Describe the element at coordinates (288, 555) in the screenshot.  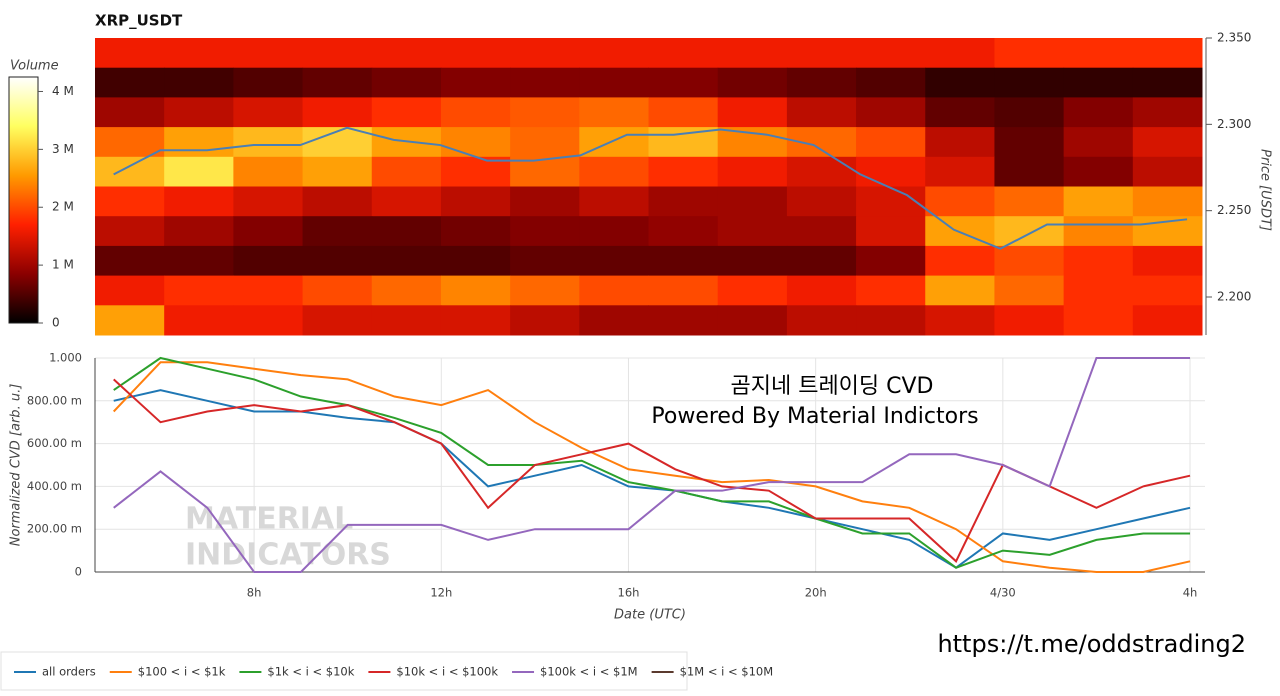
I see `watermark: INDICATORS` at that location.